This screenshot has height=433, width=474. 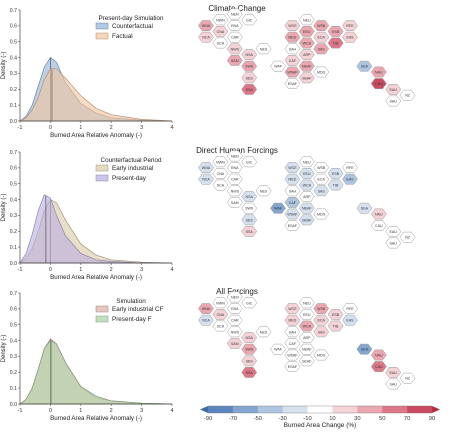 I want to click on region-hex-sca, so click(x=220, y=185).